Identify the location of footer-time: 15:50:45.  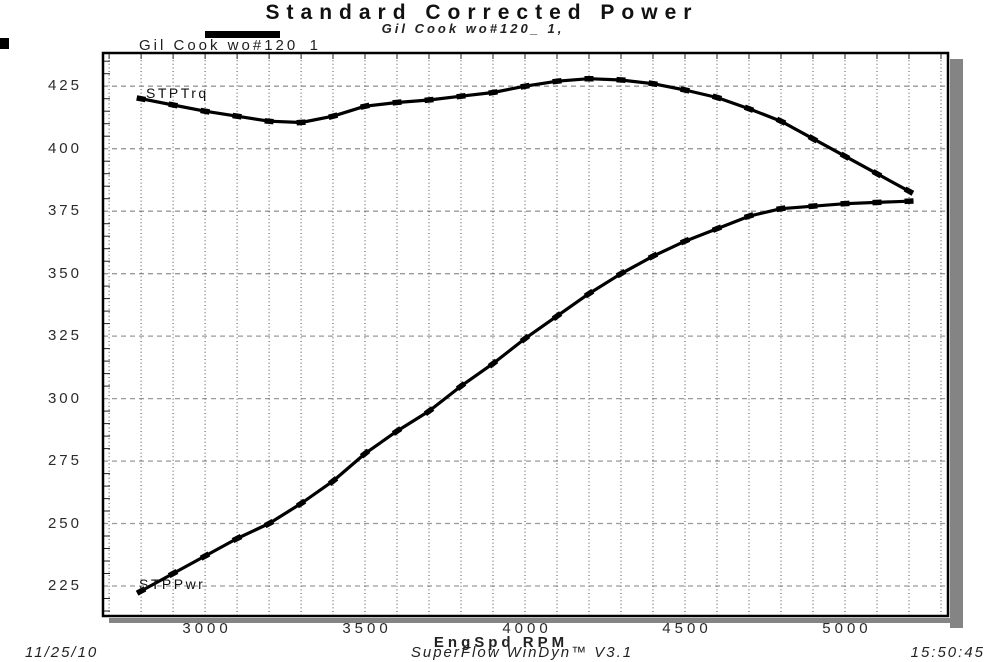
(947, 652).